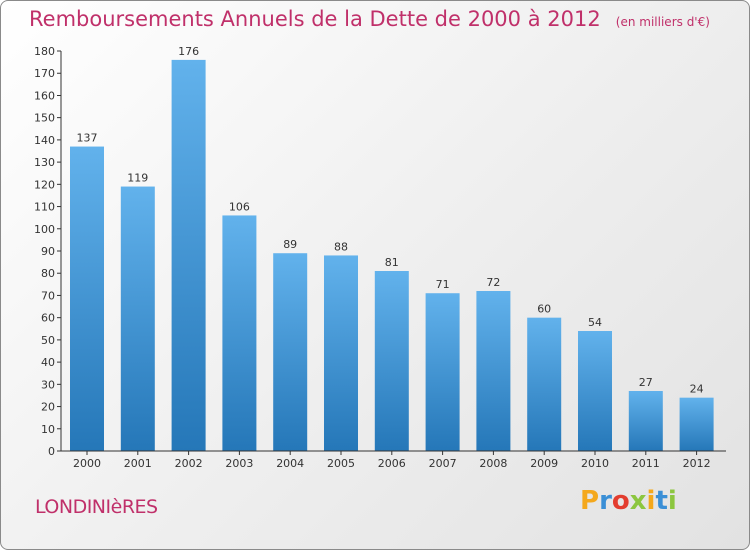 The image size is (750, 550). I want to click on logo-letter: P, so click(590, 501).